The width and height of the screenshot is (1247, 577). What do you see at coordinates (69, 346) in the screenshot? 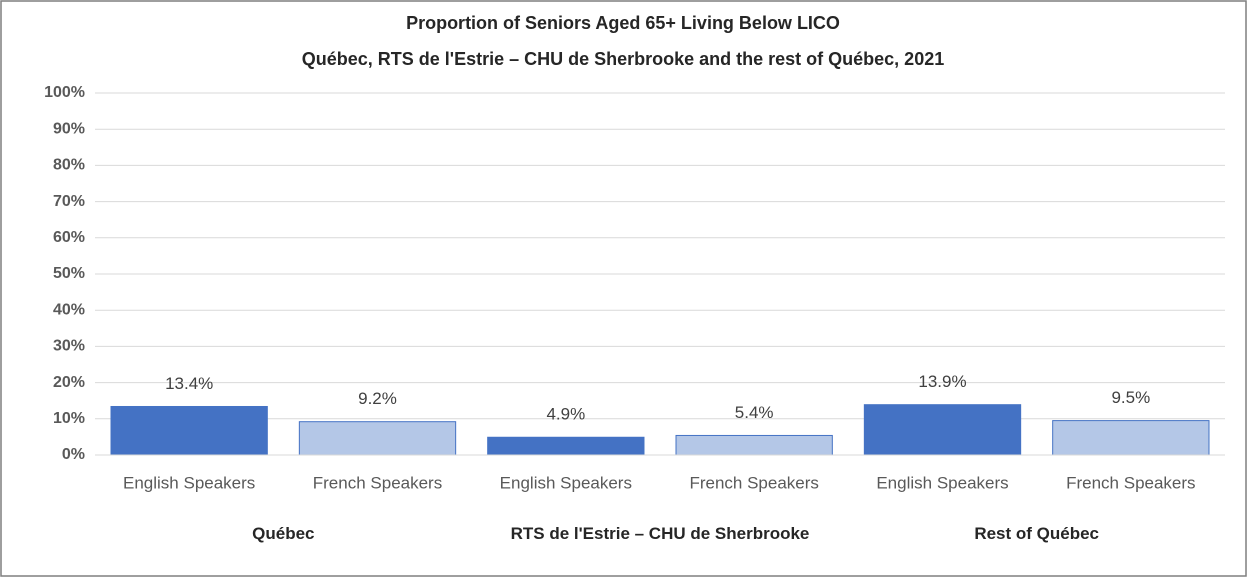
I see `y-tick-label: 30%` at bounding box center [69, 346].